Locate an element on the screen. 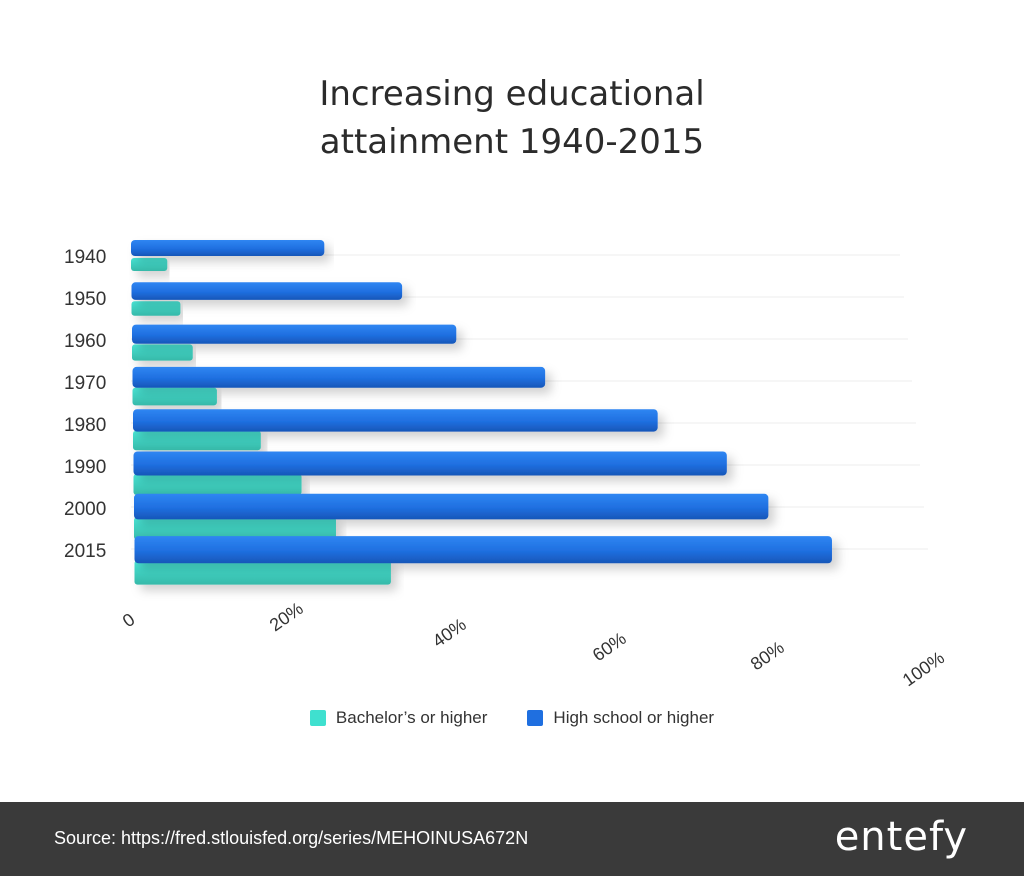  bar-bachelors-2000 is located at coordinates (235, 528).